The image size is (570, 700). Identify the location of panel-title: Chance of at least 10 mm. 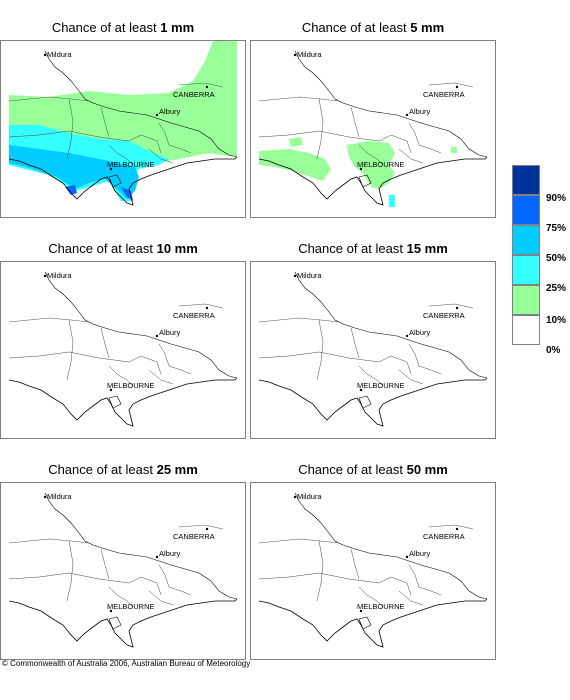
(123, 248).